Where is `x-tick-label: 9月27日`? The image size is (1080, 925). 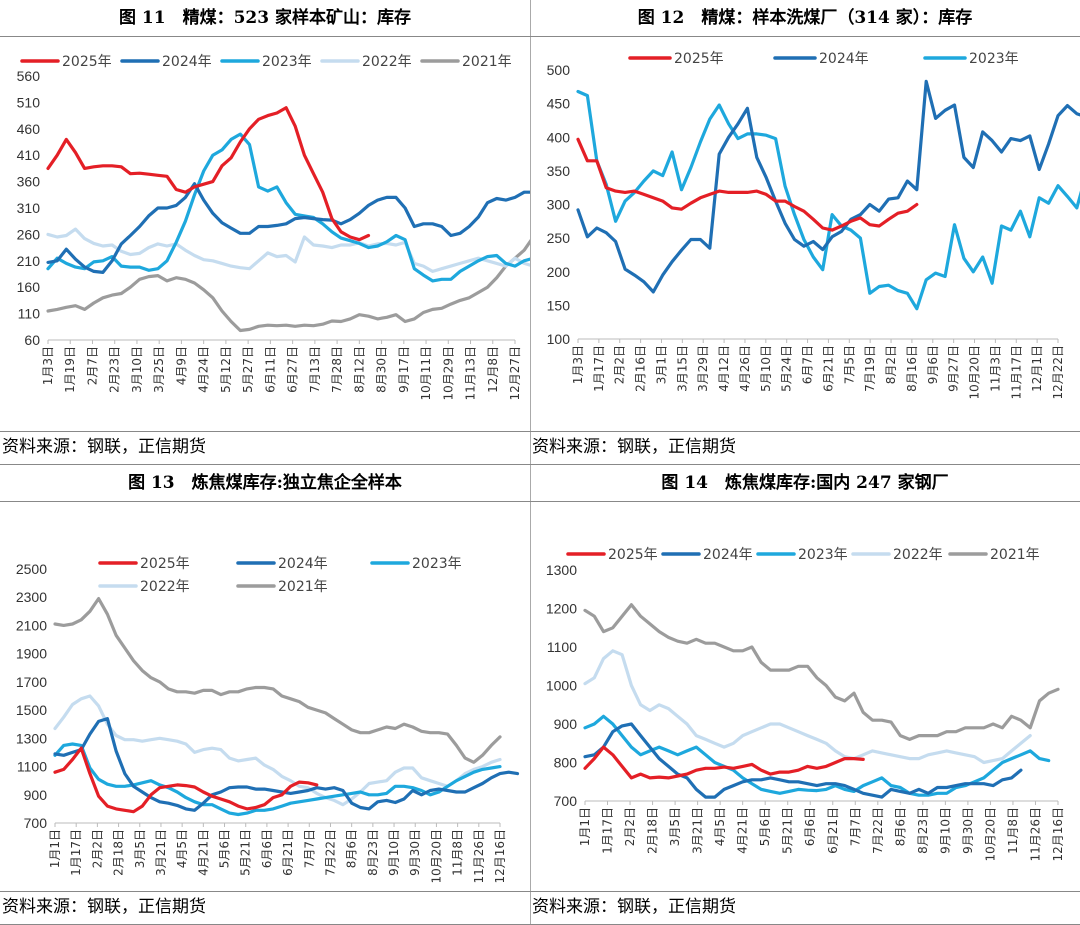
x-tick-label: 9月27日 is located at coordinates (954, 368).